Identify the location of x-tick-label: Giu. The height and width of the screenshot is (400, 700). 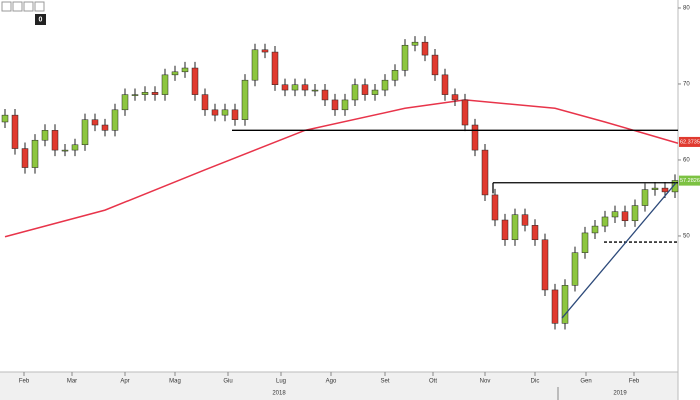
(227, 382).